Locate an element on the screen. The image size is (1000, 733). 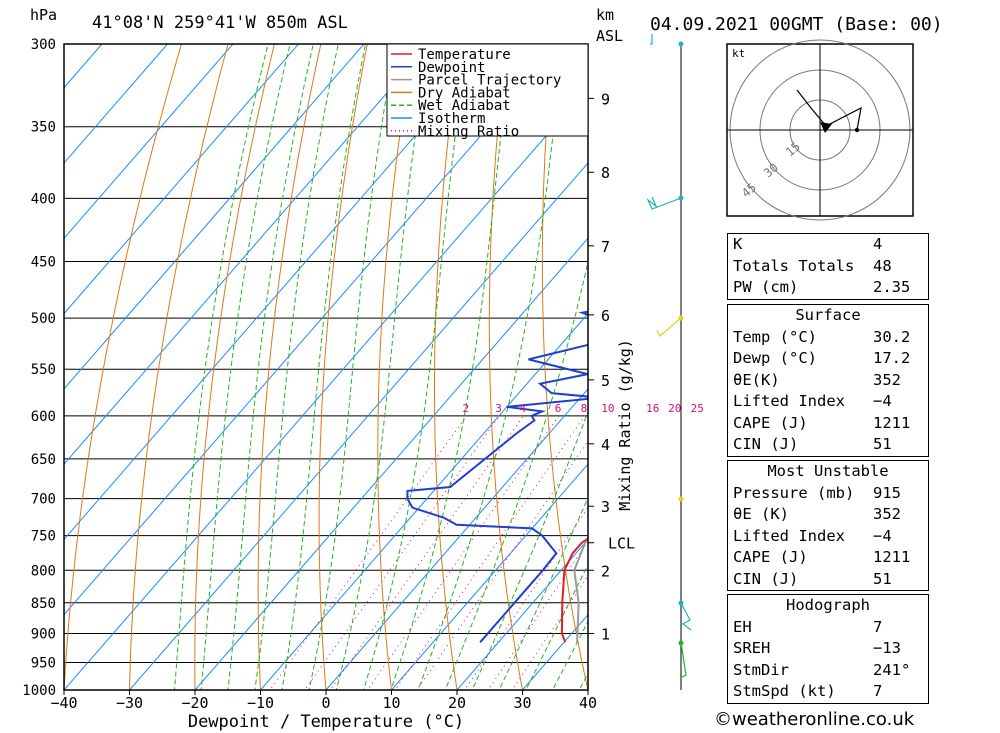
height-tick-label: 7 is located at coordinates (605, 247).